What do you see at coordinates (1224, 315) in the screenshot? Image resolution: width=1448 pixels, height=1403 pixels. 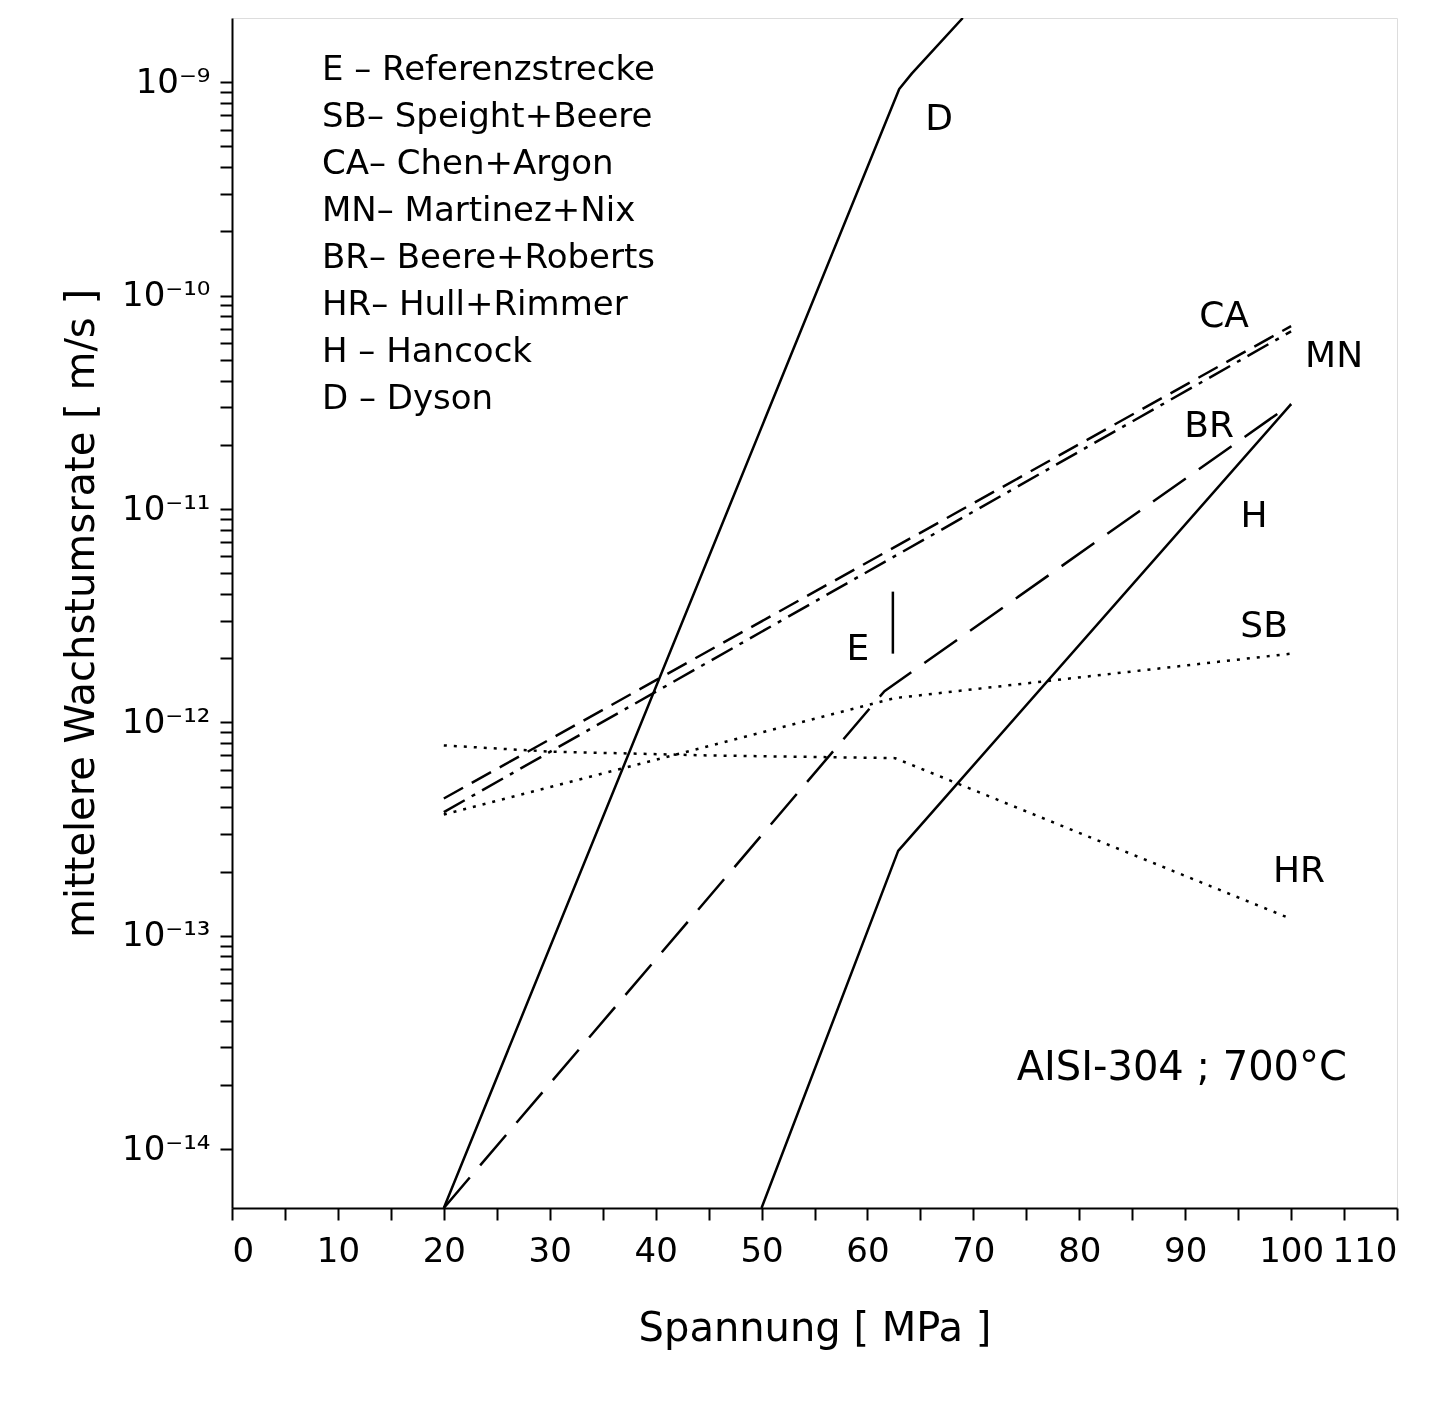 I see `series-label: CA` at bounding box center [1224, 315].